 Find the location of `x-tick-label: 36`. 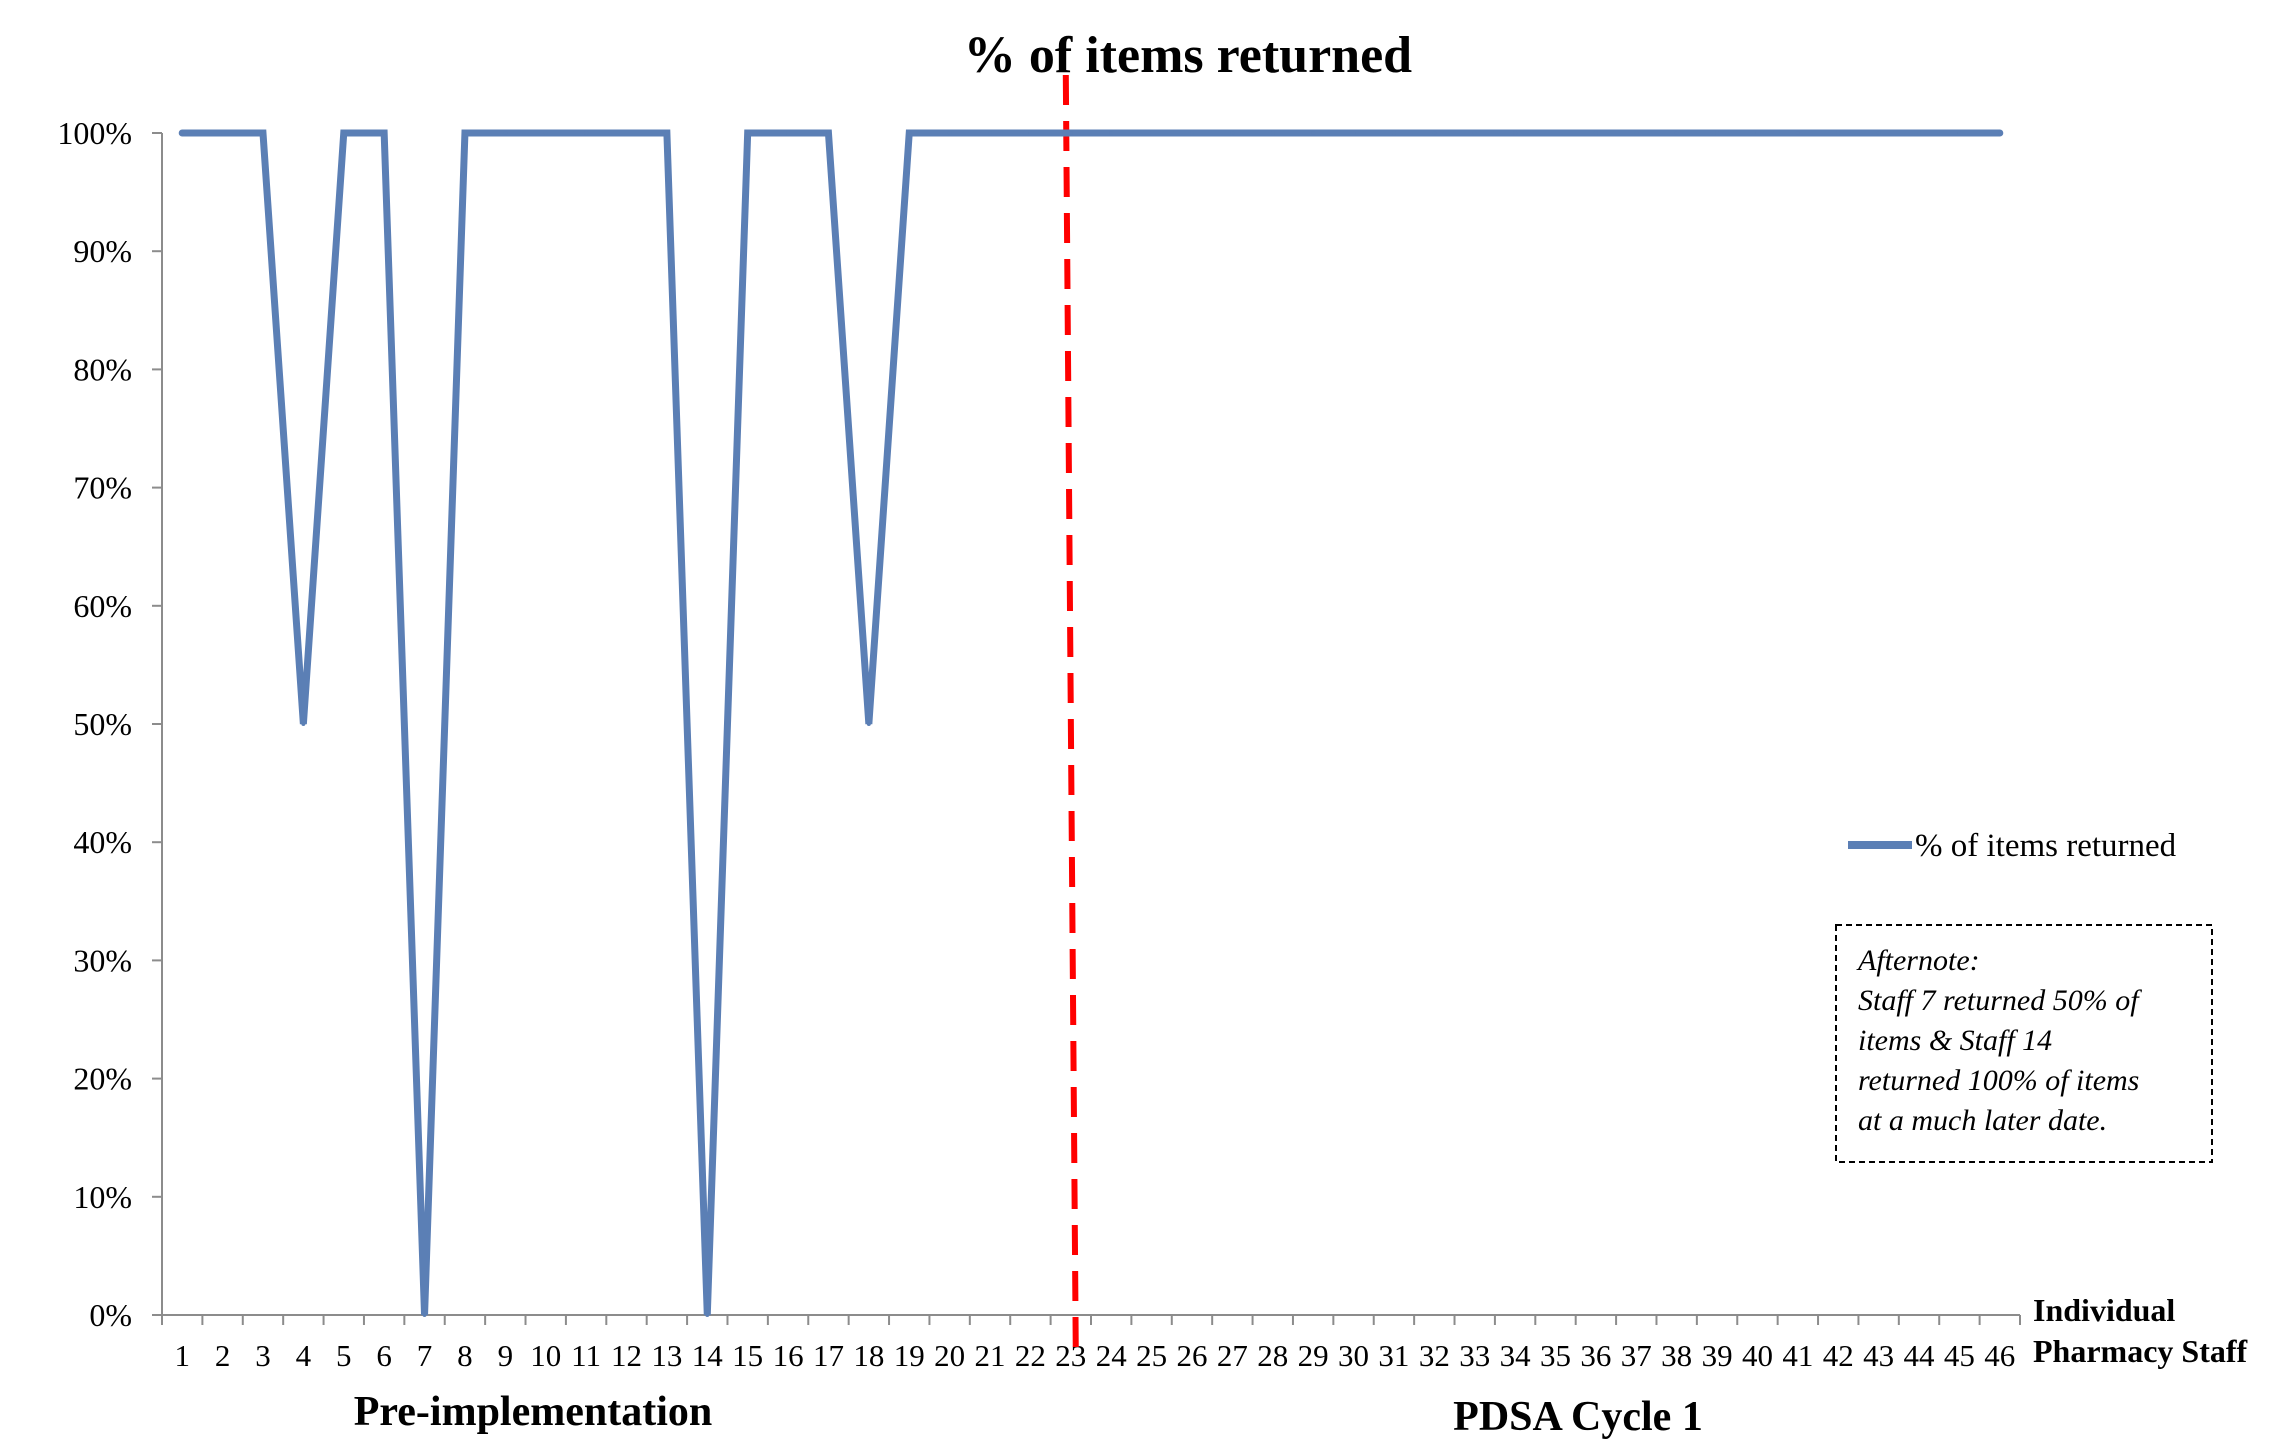

x-tick-label: 36 is located at coordinates (1595, 1355).